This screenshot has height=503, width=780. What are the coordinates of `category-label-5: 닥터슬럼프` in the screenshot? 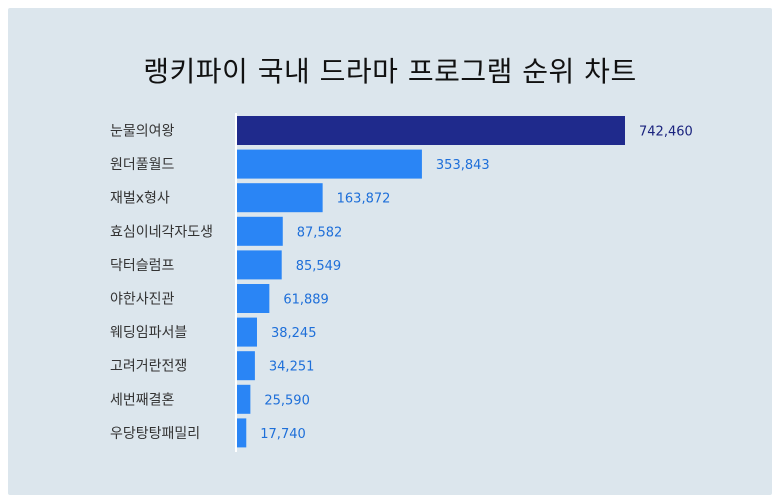 It's located at (142, 266).